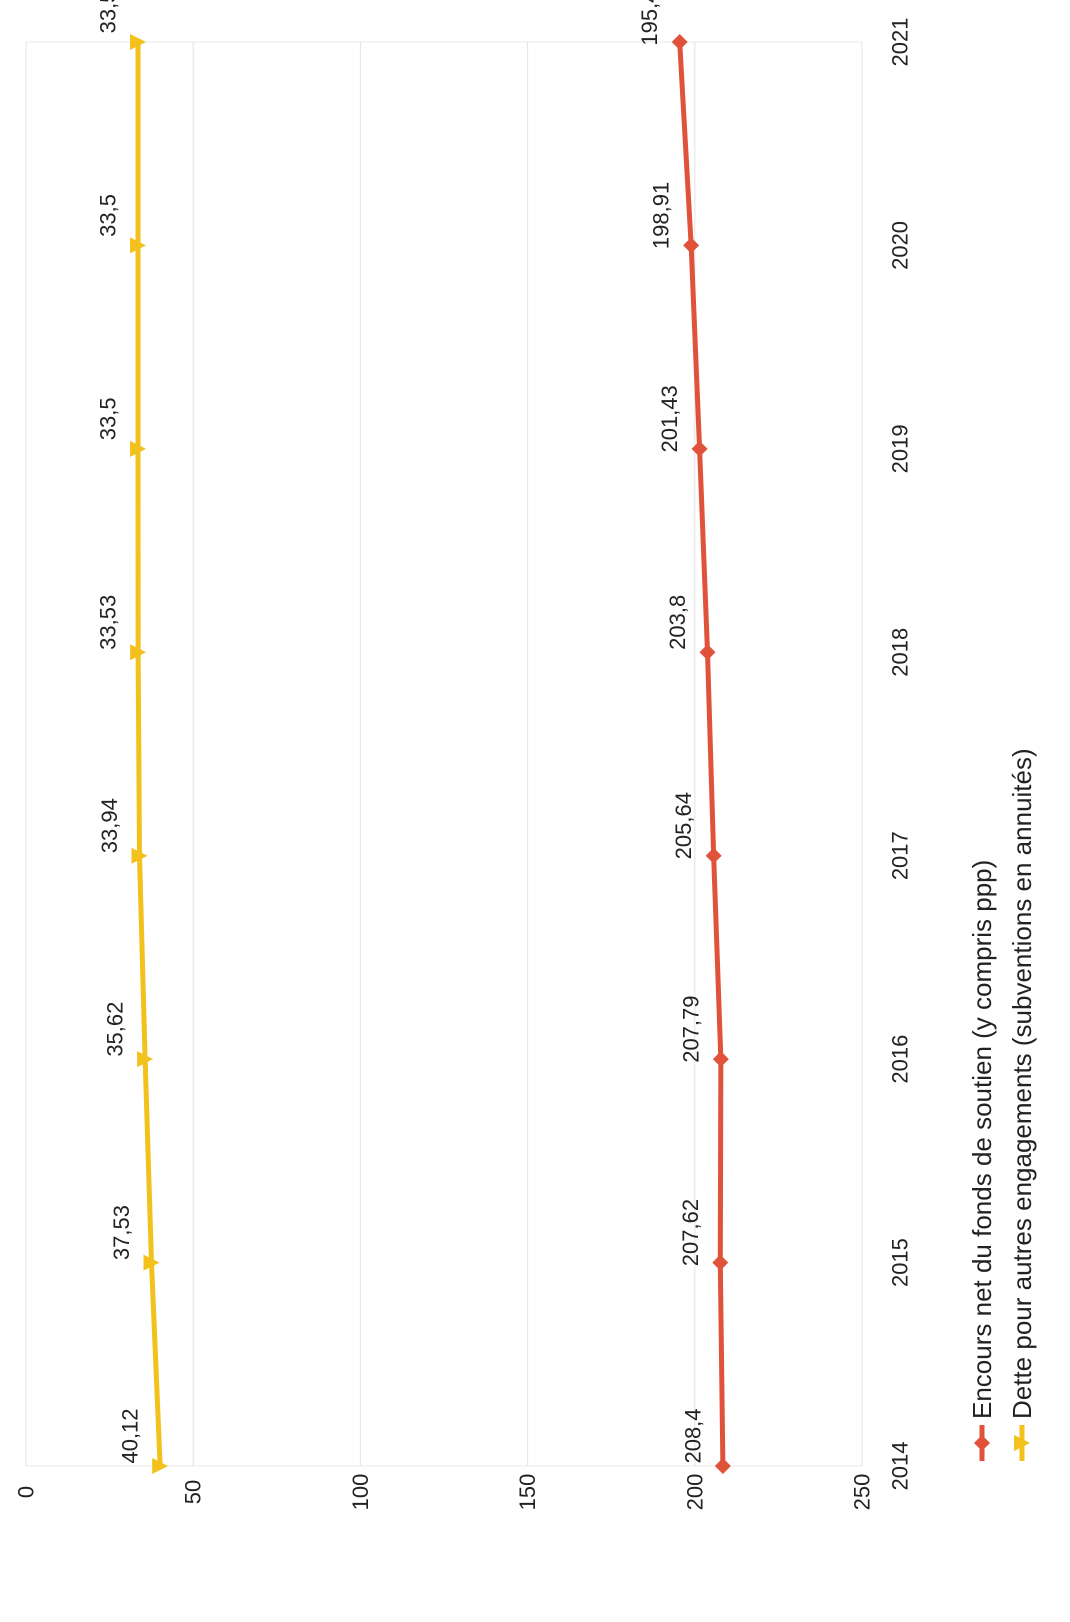 This screenshot has width=1070, height=1622. I want to click on data-label: 40,12, so click(130, 1435).